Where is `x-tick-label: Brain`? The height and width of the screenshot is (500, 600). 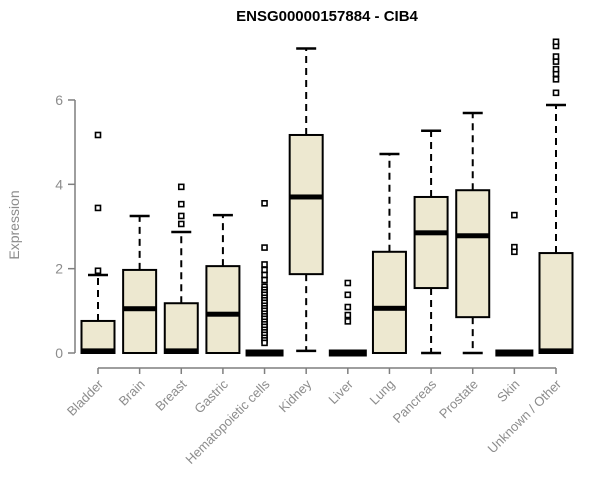
x-tick-label: Brain is located at coordinates (132, 393).